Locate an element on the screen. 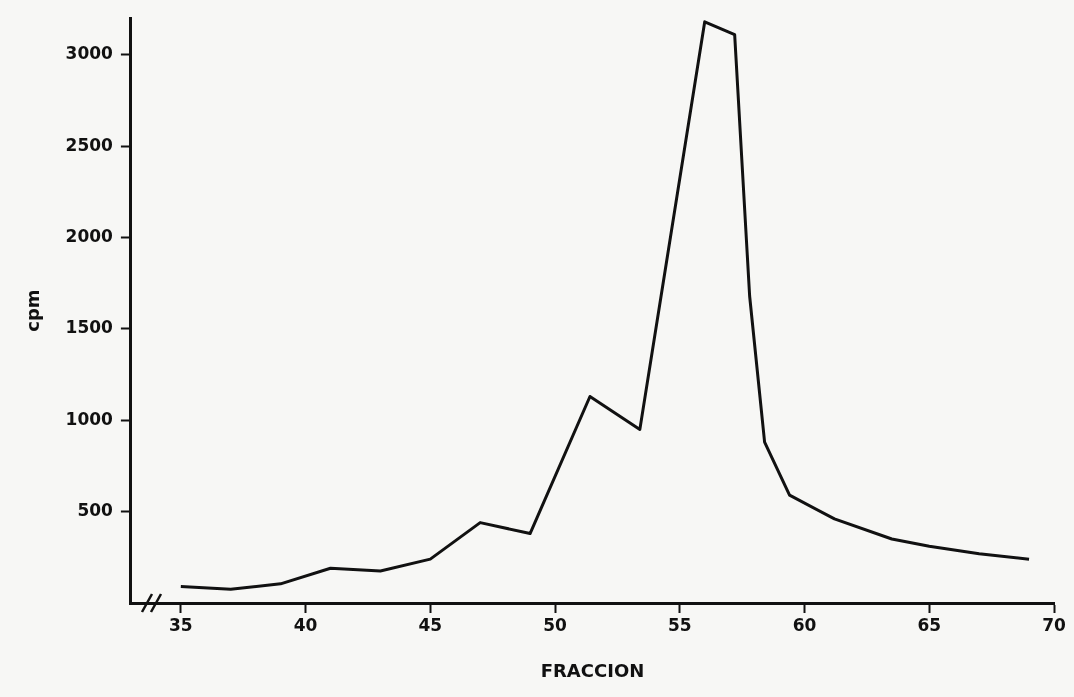  x-tick-label: 60 is located at coordinates (804, 624).